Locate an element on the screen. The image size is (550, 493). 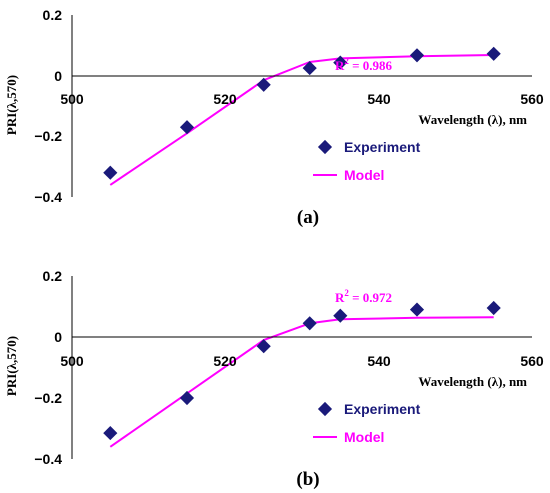
panel-b-ytick-m0.2: −0.2 is located at coordinates (48, 398).